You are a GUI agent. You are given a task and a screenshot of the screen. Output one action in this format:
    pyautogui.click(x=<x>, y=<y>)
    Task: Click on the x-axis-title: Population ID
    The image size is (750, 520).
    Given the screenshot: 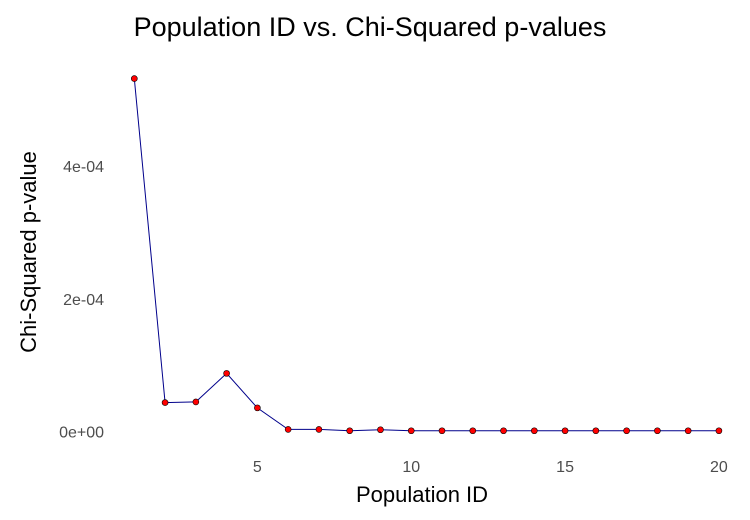 What is the action you would take?
    pyautogui.click(x=422, y=494)
    